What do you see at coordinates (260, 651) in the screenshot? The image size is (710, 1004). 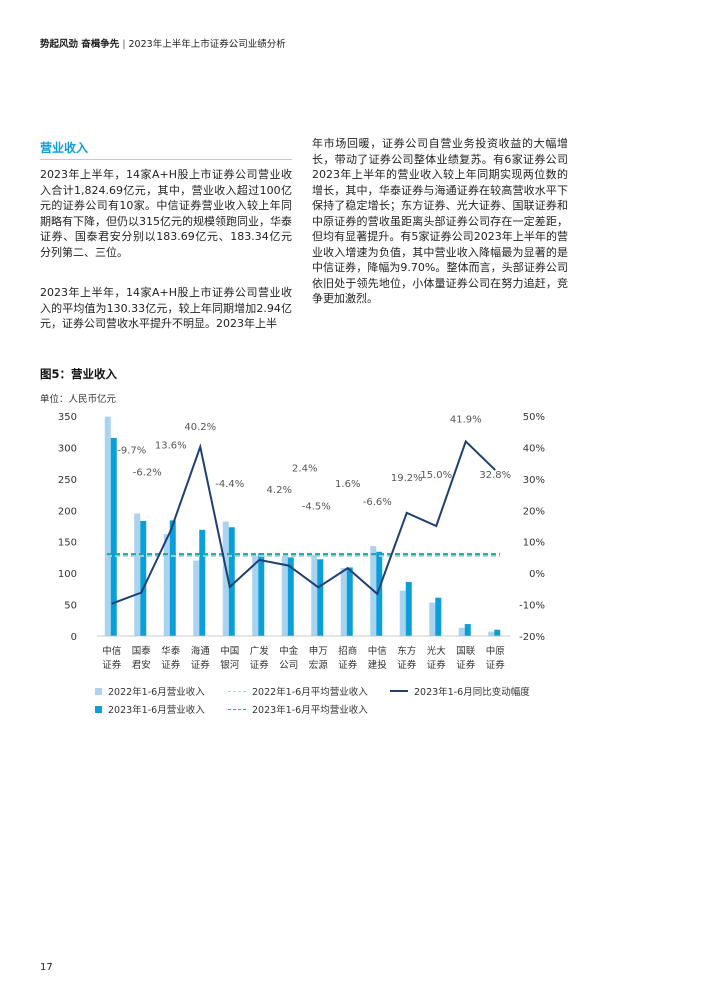 I see `category-label: 广发` at bounding box center [260, 651].